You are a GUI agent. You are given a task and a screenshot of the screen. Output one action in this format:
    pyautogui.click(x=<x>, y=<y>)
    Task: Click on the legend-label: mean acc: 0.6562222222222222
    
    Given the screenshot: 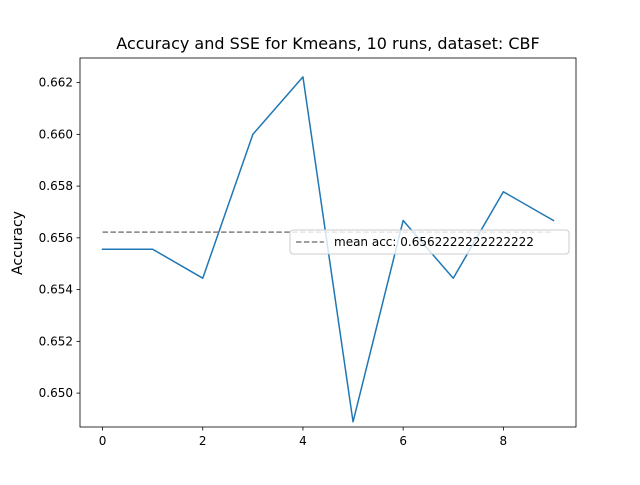 What is the action you would take?
    pyautogui.click(x=434, y=242)
    